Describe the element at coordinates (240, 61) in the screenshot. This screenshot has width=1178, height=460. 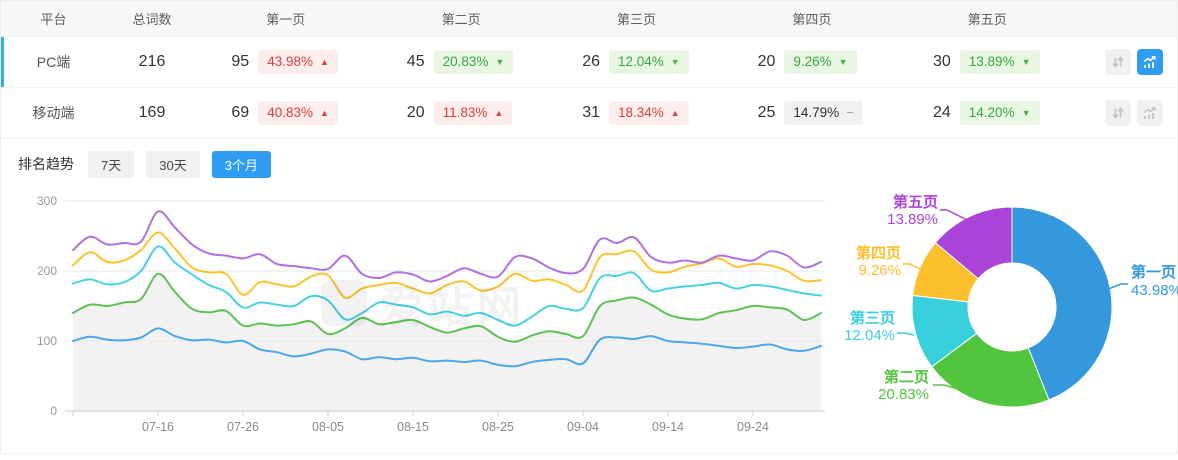
I see `page1-count: 95` at that location.